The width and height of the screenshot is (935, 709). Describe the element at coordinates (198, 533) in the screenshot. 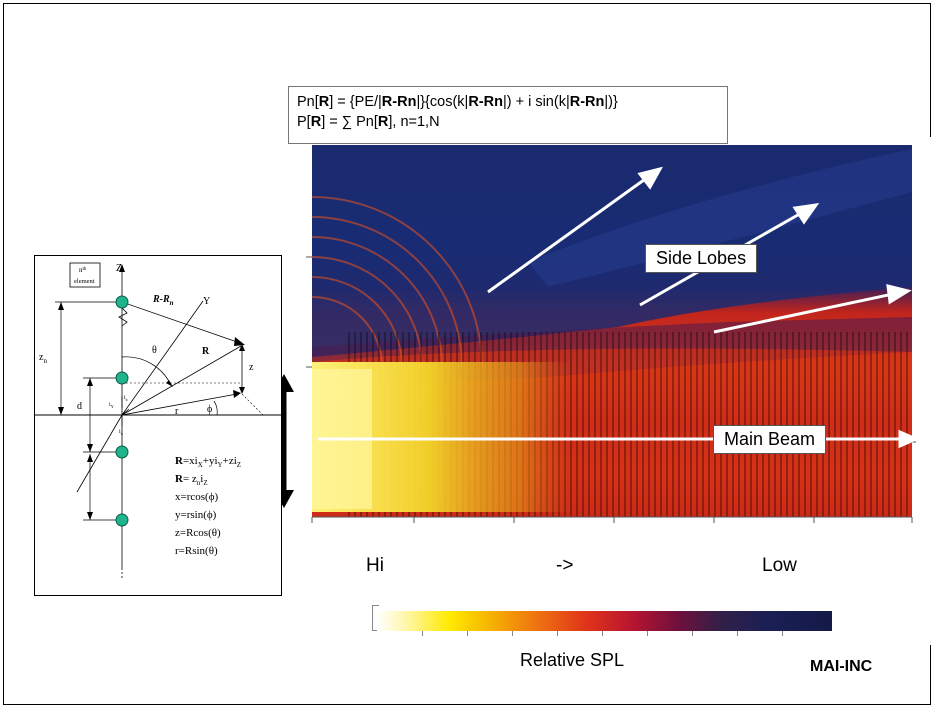

I see `svg-text: z=Rcos(θ)` at that location.